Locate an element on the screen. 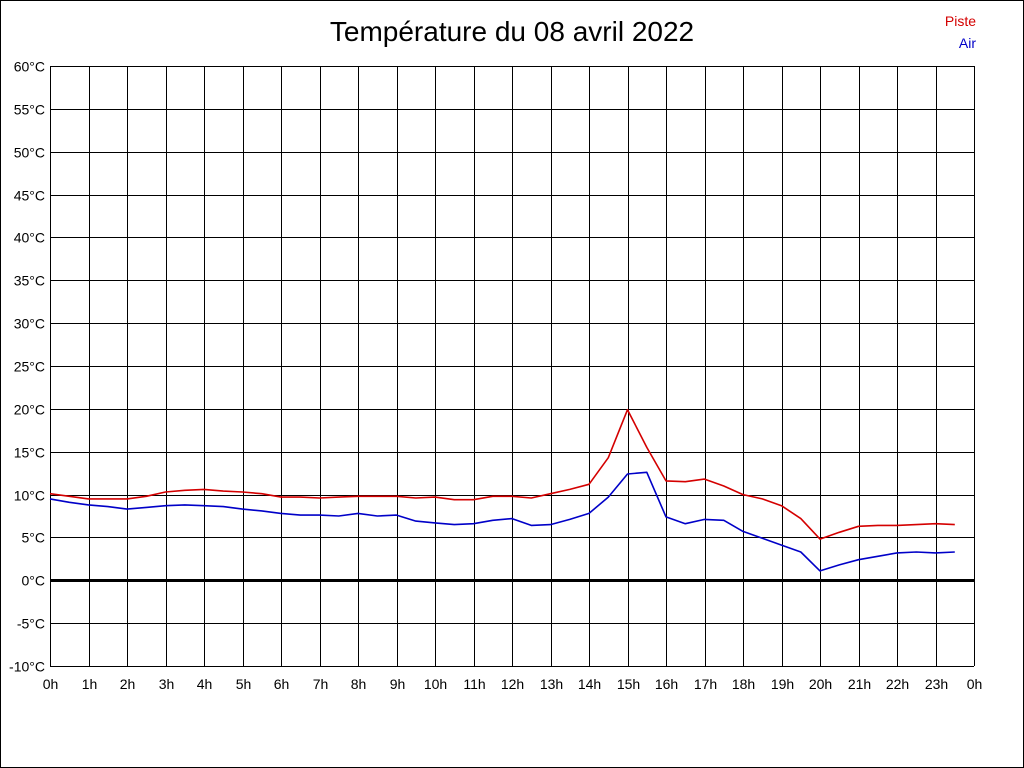 The width and height of the screenshot is (1024, 768). y-tick-label: 25°C is located at coordinates (29, 367).